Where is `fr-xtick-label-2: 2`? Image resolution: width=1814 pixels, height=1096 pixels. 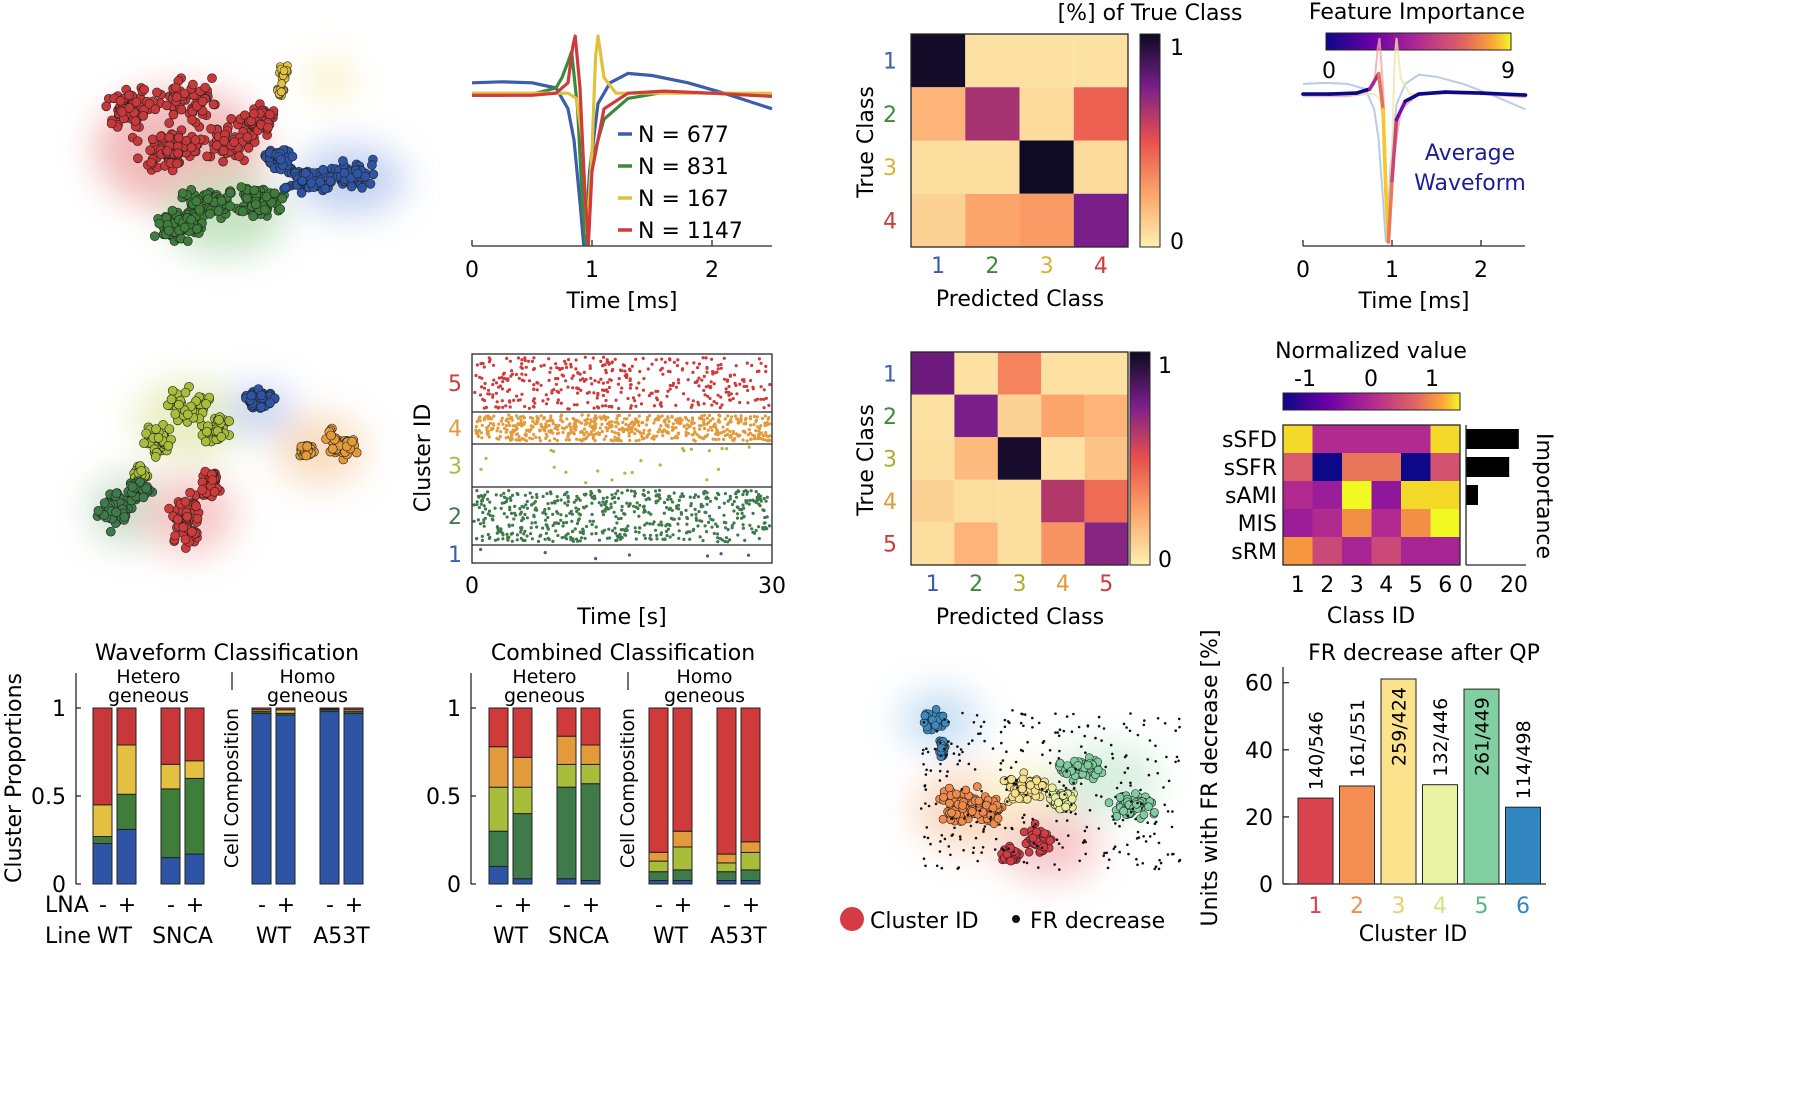 fr-xtick-label-2: 2 is located at coordinates (1357, 906).